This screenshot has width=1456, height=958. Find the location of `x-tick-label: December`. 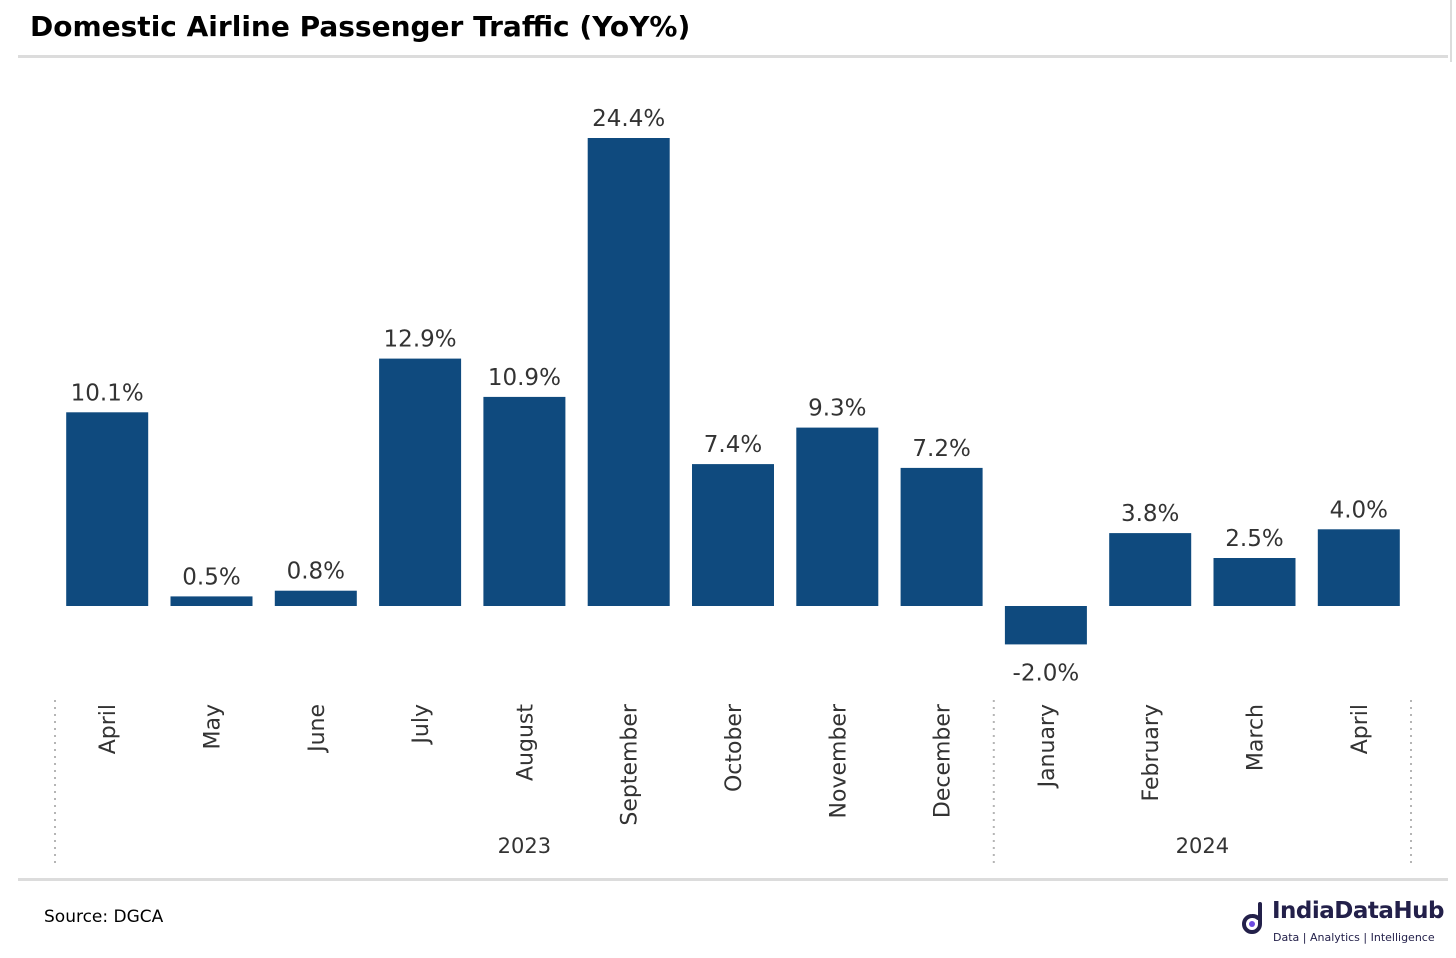

x-tick-label: December is located at coordinates (943, 760).